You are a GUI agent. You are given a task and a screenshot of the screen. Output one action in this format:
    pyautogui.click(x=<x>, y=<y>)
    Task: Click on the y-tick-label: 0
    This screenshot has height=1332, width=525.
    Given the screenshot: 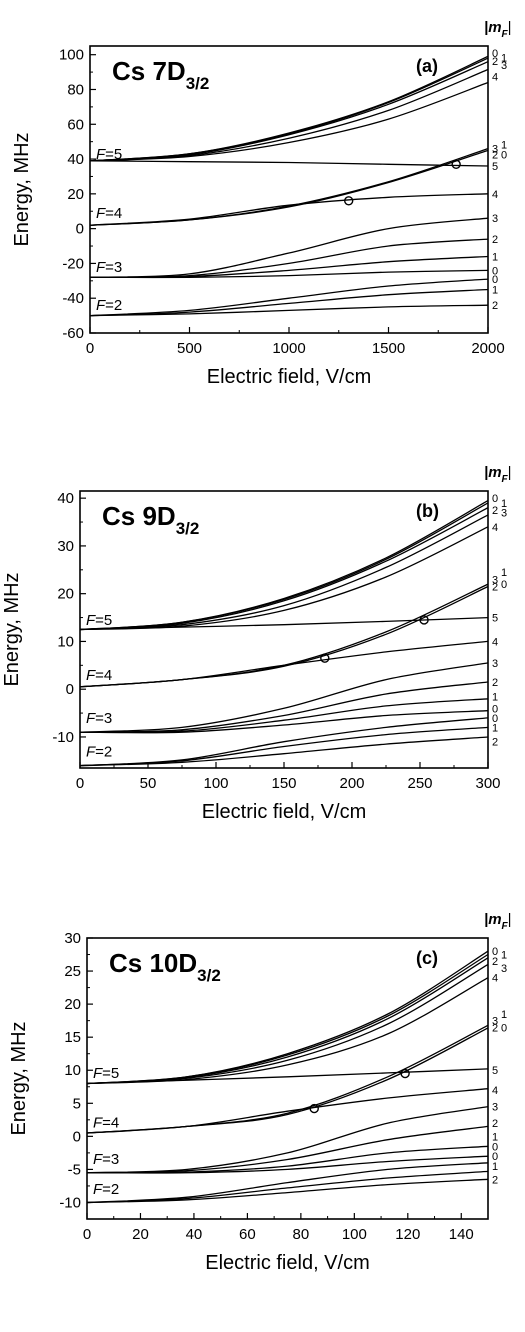 What is the action you would take?
    pyautogui.click(x=77, y=1136)
    